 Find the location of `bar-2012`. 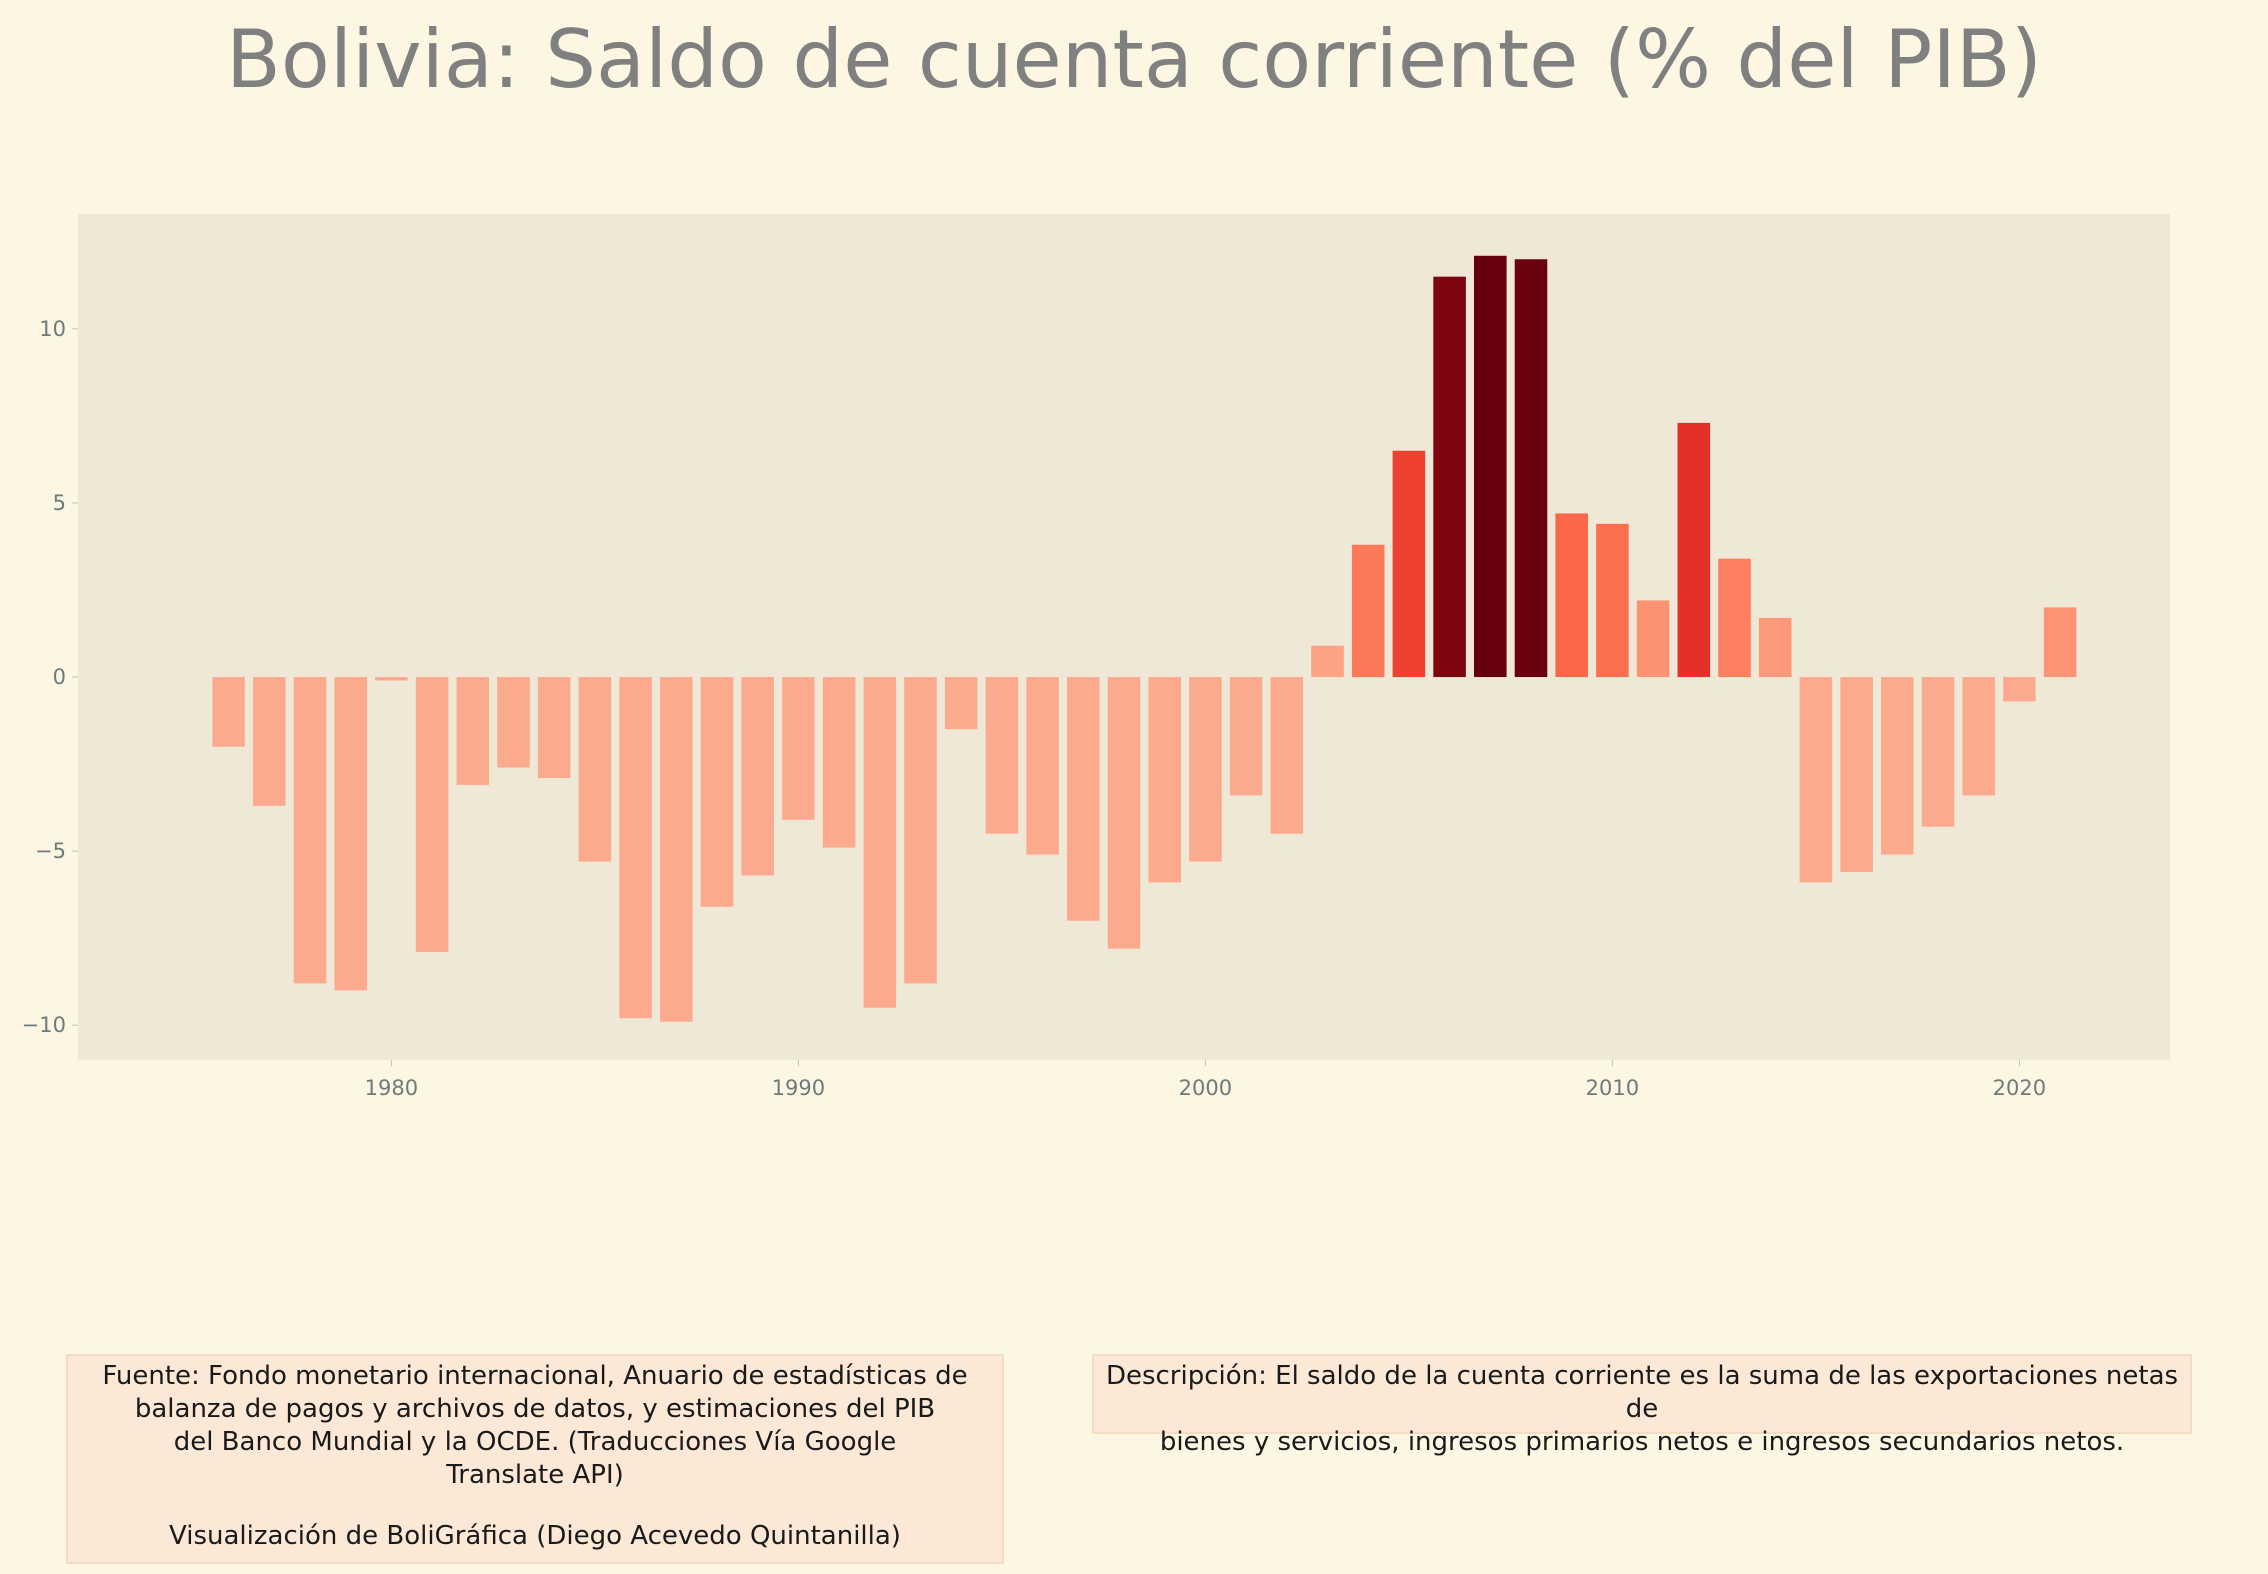

bar-2012 is located at coordinates (1694, 550).